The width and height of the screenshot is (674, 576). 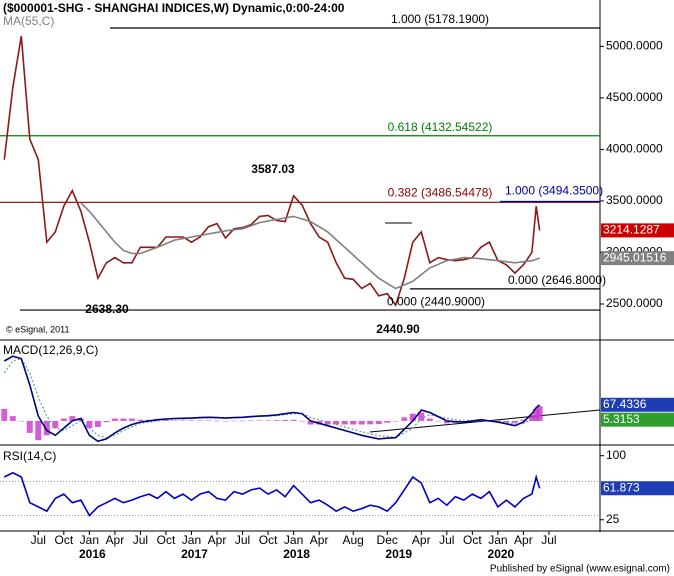 I want to click on y-tick-label: 4500.0000, so click(x=634, y=97).